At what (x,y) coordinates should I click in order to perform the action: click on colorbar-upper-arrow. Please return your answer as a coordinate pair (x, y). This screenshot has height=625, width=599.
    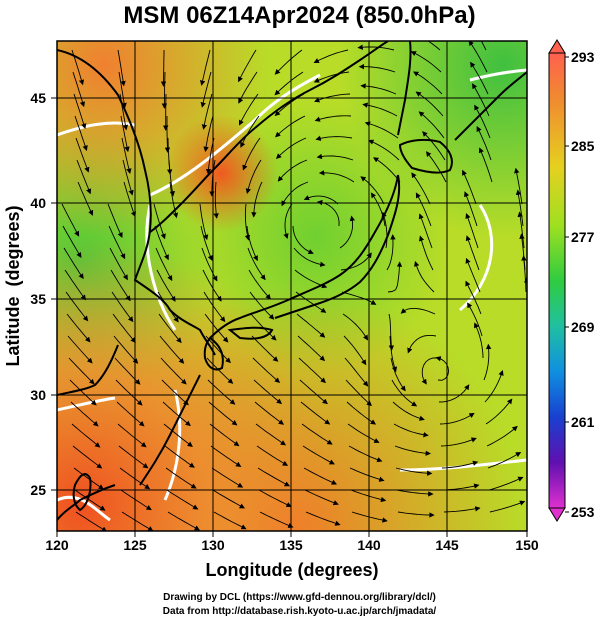
    Looking at the image, I should click on (557, 46).